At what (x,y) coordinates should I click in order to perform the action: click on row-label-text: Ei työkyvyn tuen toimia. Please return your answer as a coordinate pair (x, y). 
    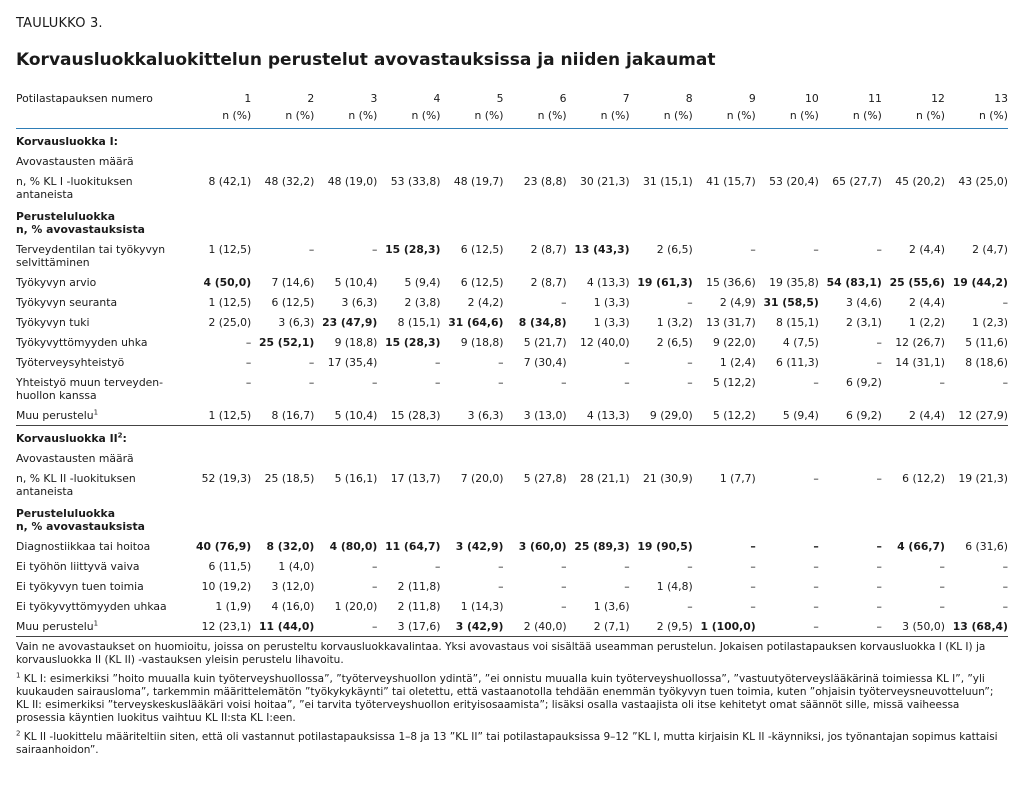
    Looking at the image, I should click on (80, 586).